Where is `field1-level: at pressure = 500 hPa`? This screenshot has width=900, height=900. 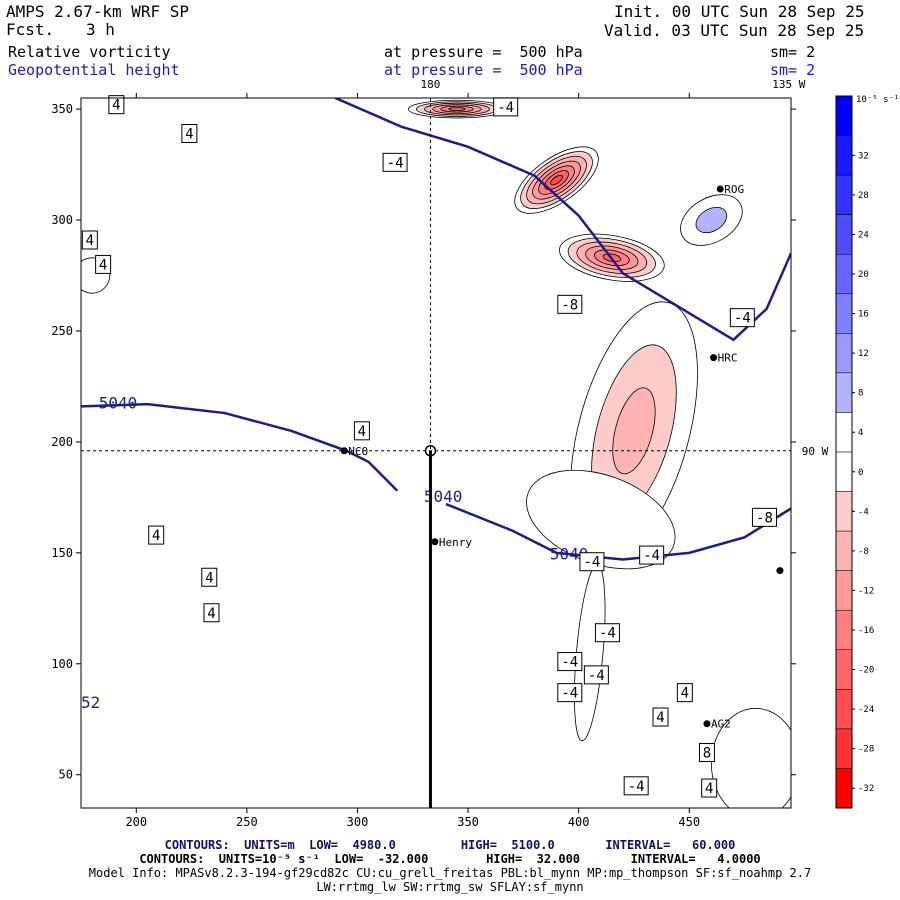
field1-level: at pressure = 500 hPa is located at coordinates (483, 52).